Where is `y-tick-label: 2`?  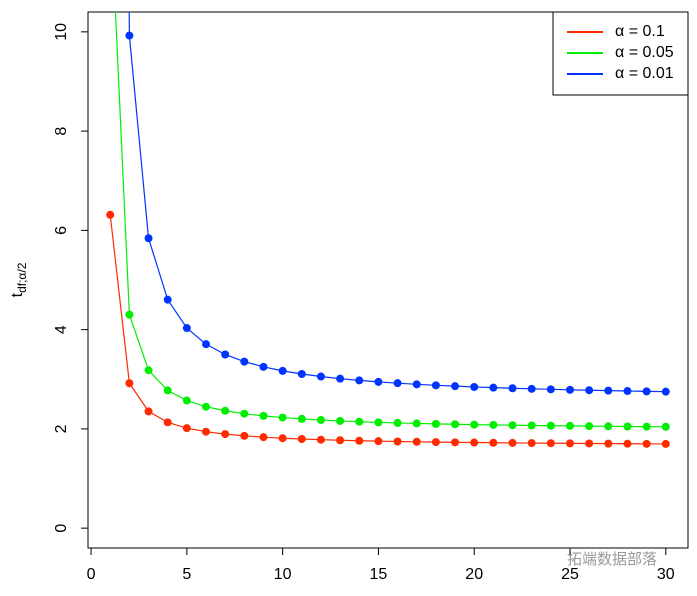 y-tick-label: 2 is located at coordinates (61, 428).